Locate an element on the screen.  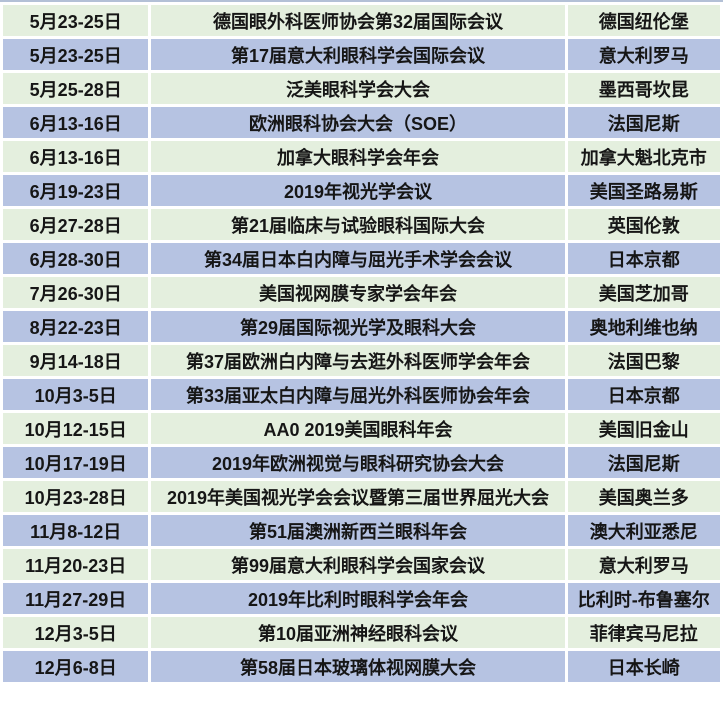
cell-location: 加拿大魁北克市 is located at coordinates (643, 156).